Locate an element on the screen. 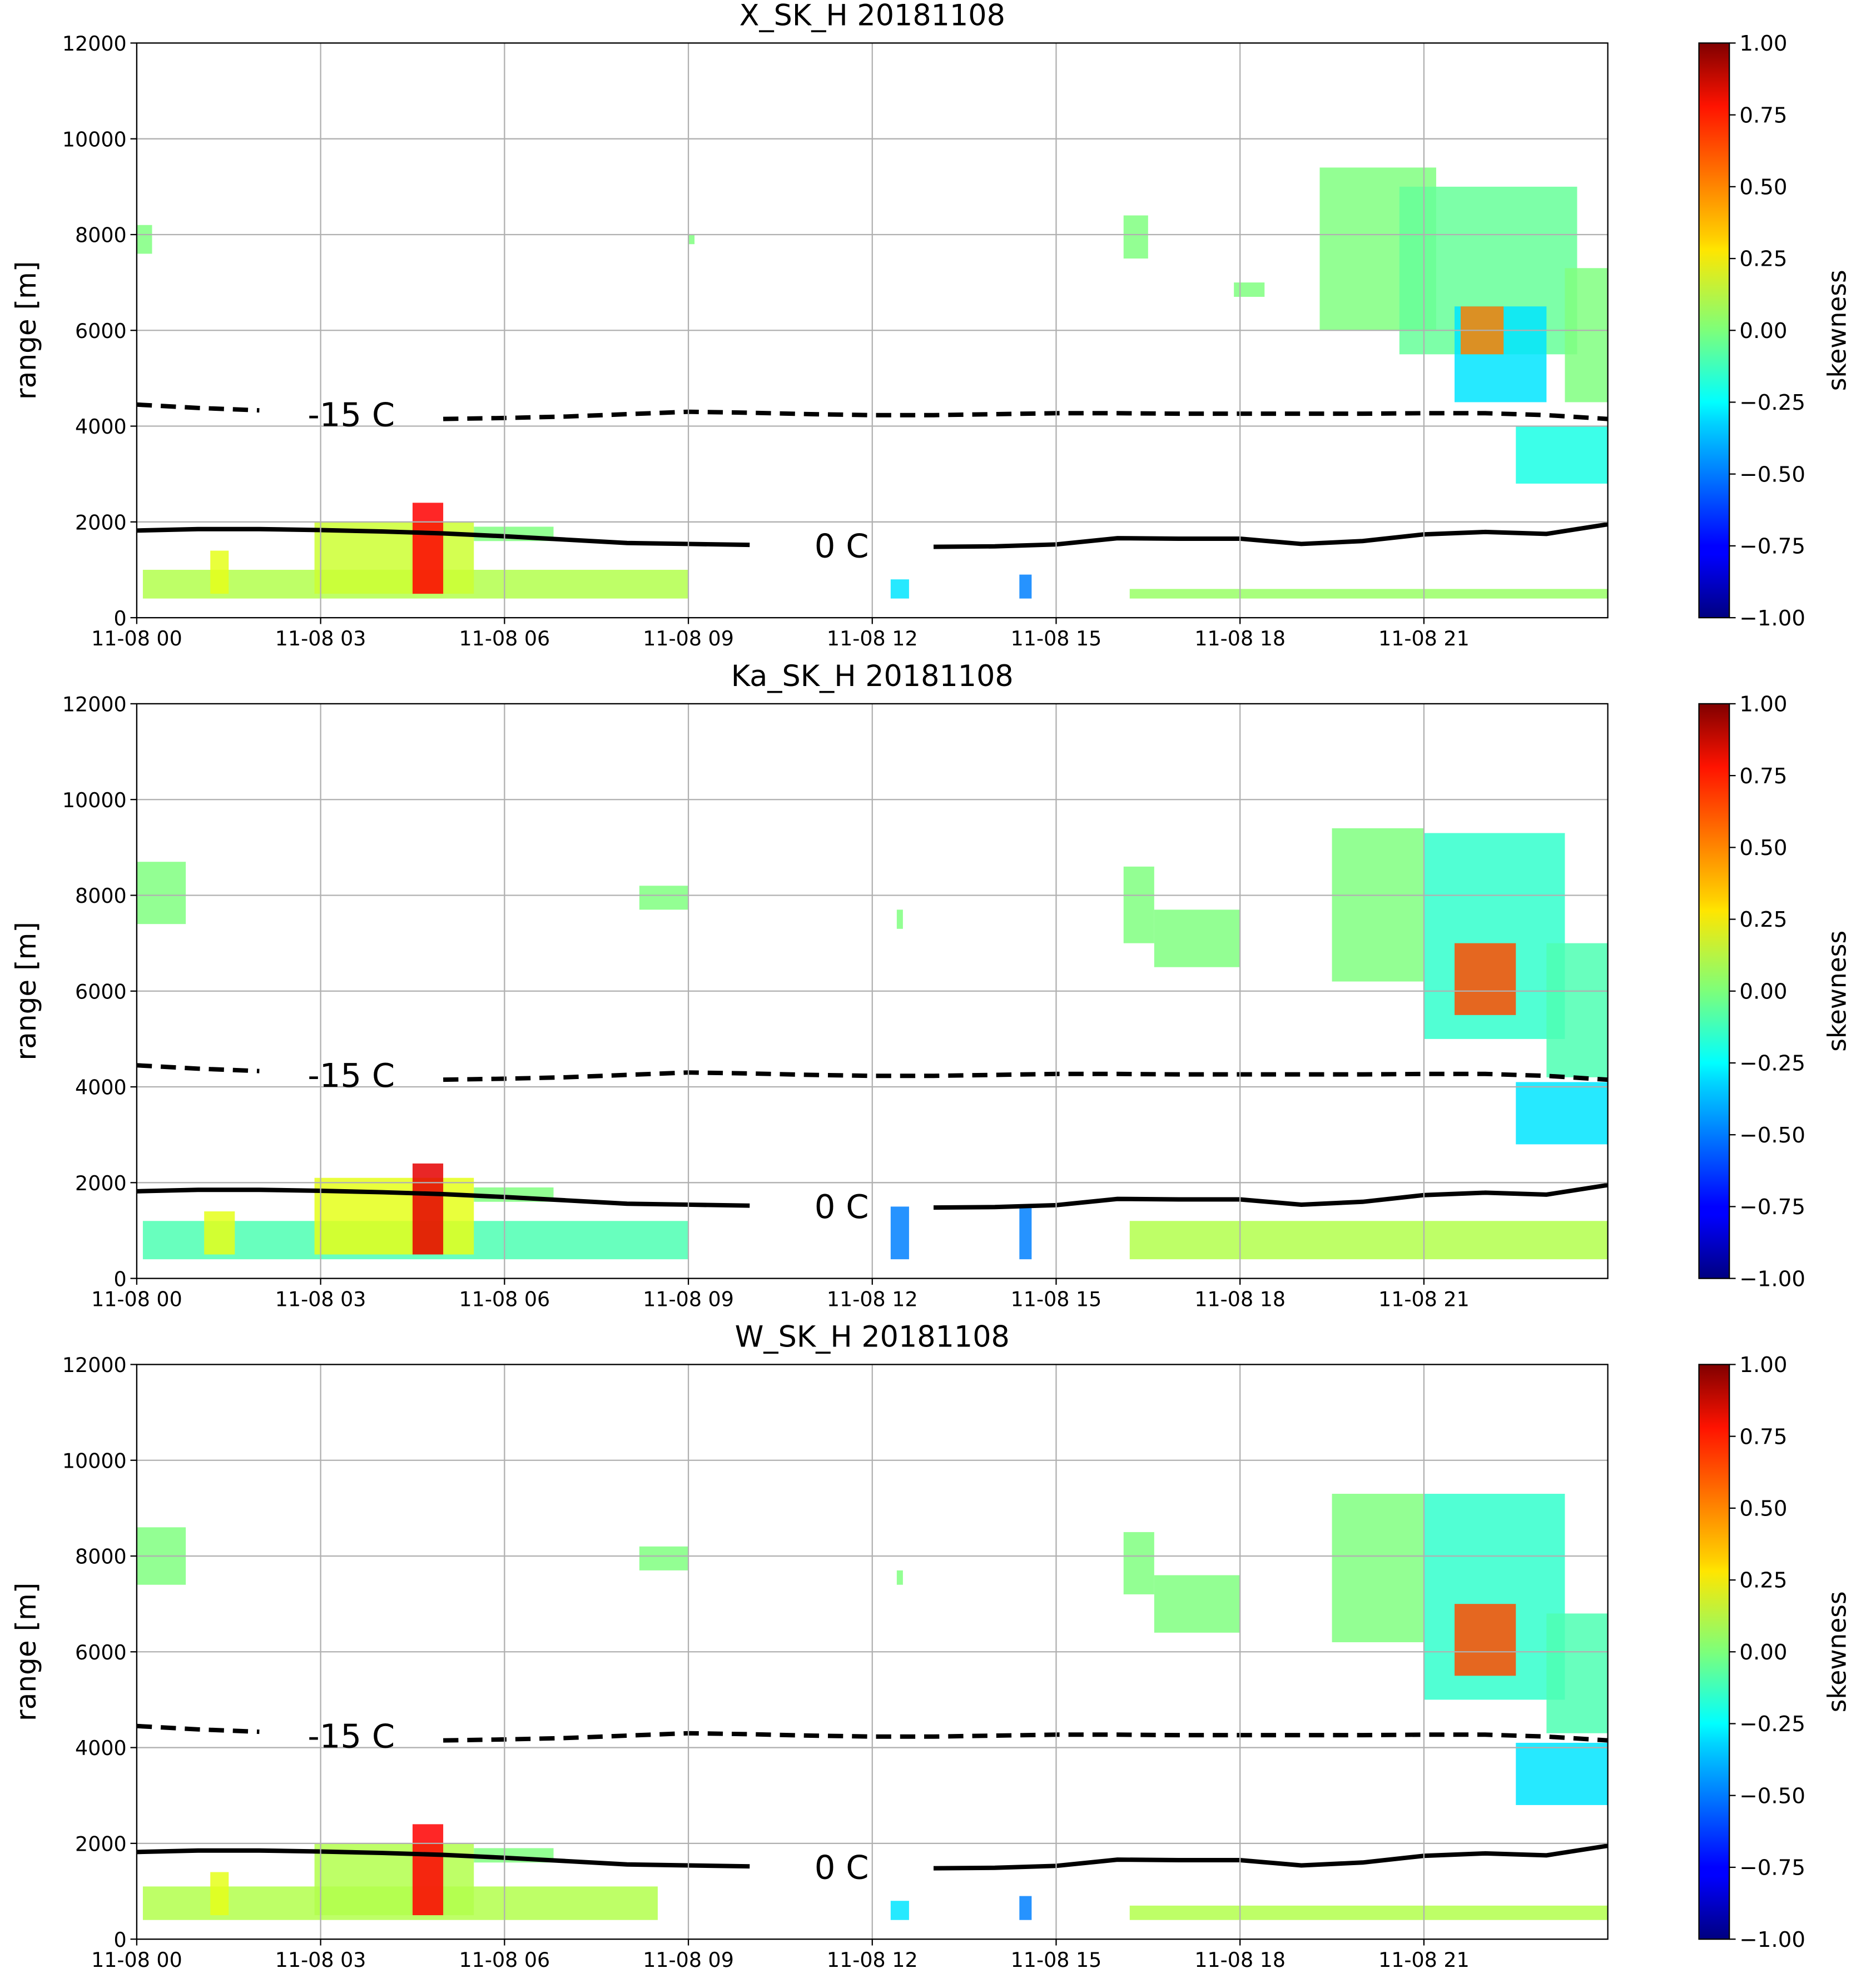 The height and width of the screenshot is (1988, 1861). y-tick-label: 6000 is located at coordinates (101, 1652).